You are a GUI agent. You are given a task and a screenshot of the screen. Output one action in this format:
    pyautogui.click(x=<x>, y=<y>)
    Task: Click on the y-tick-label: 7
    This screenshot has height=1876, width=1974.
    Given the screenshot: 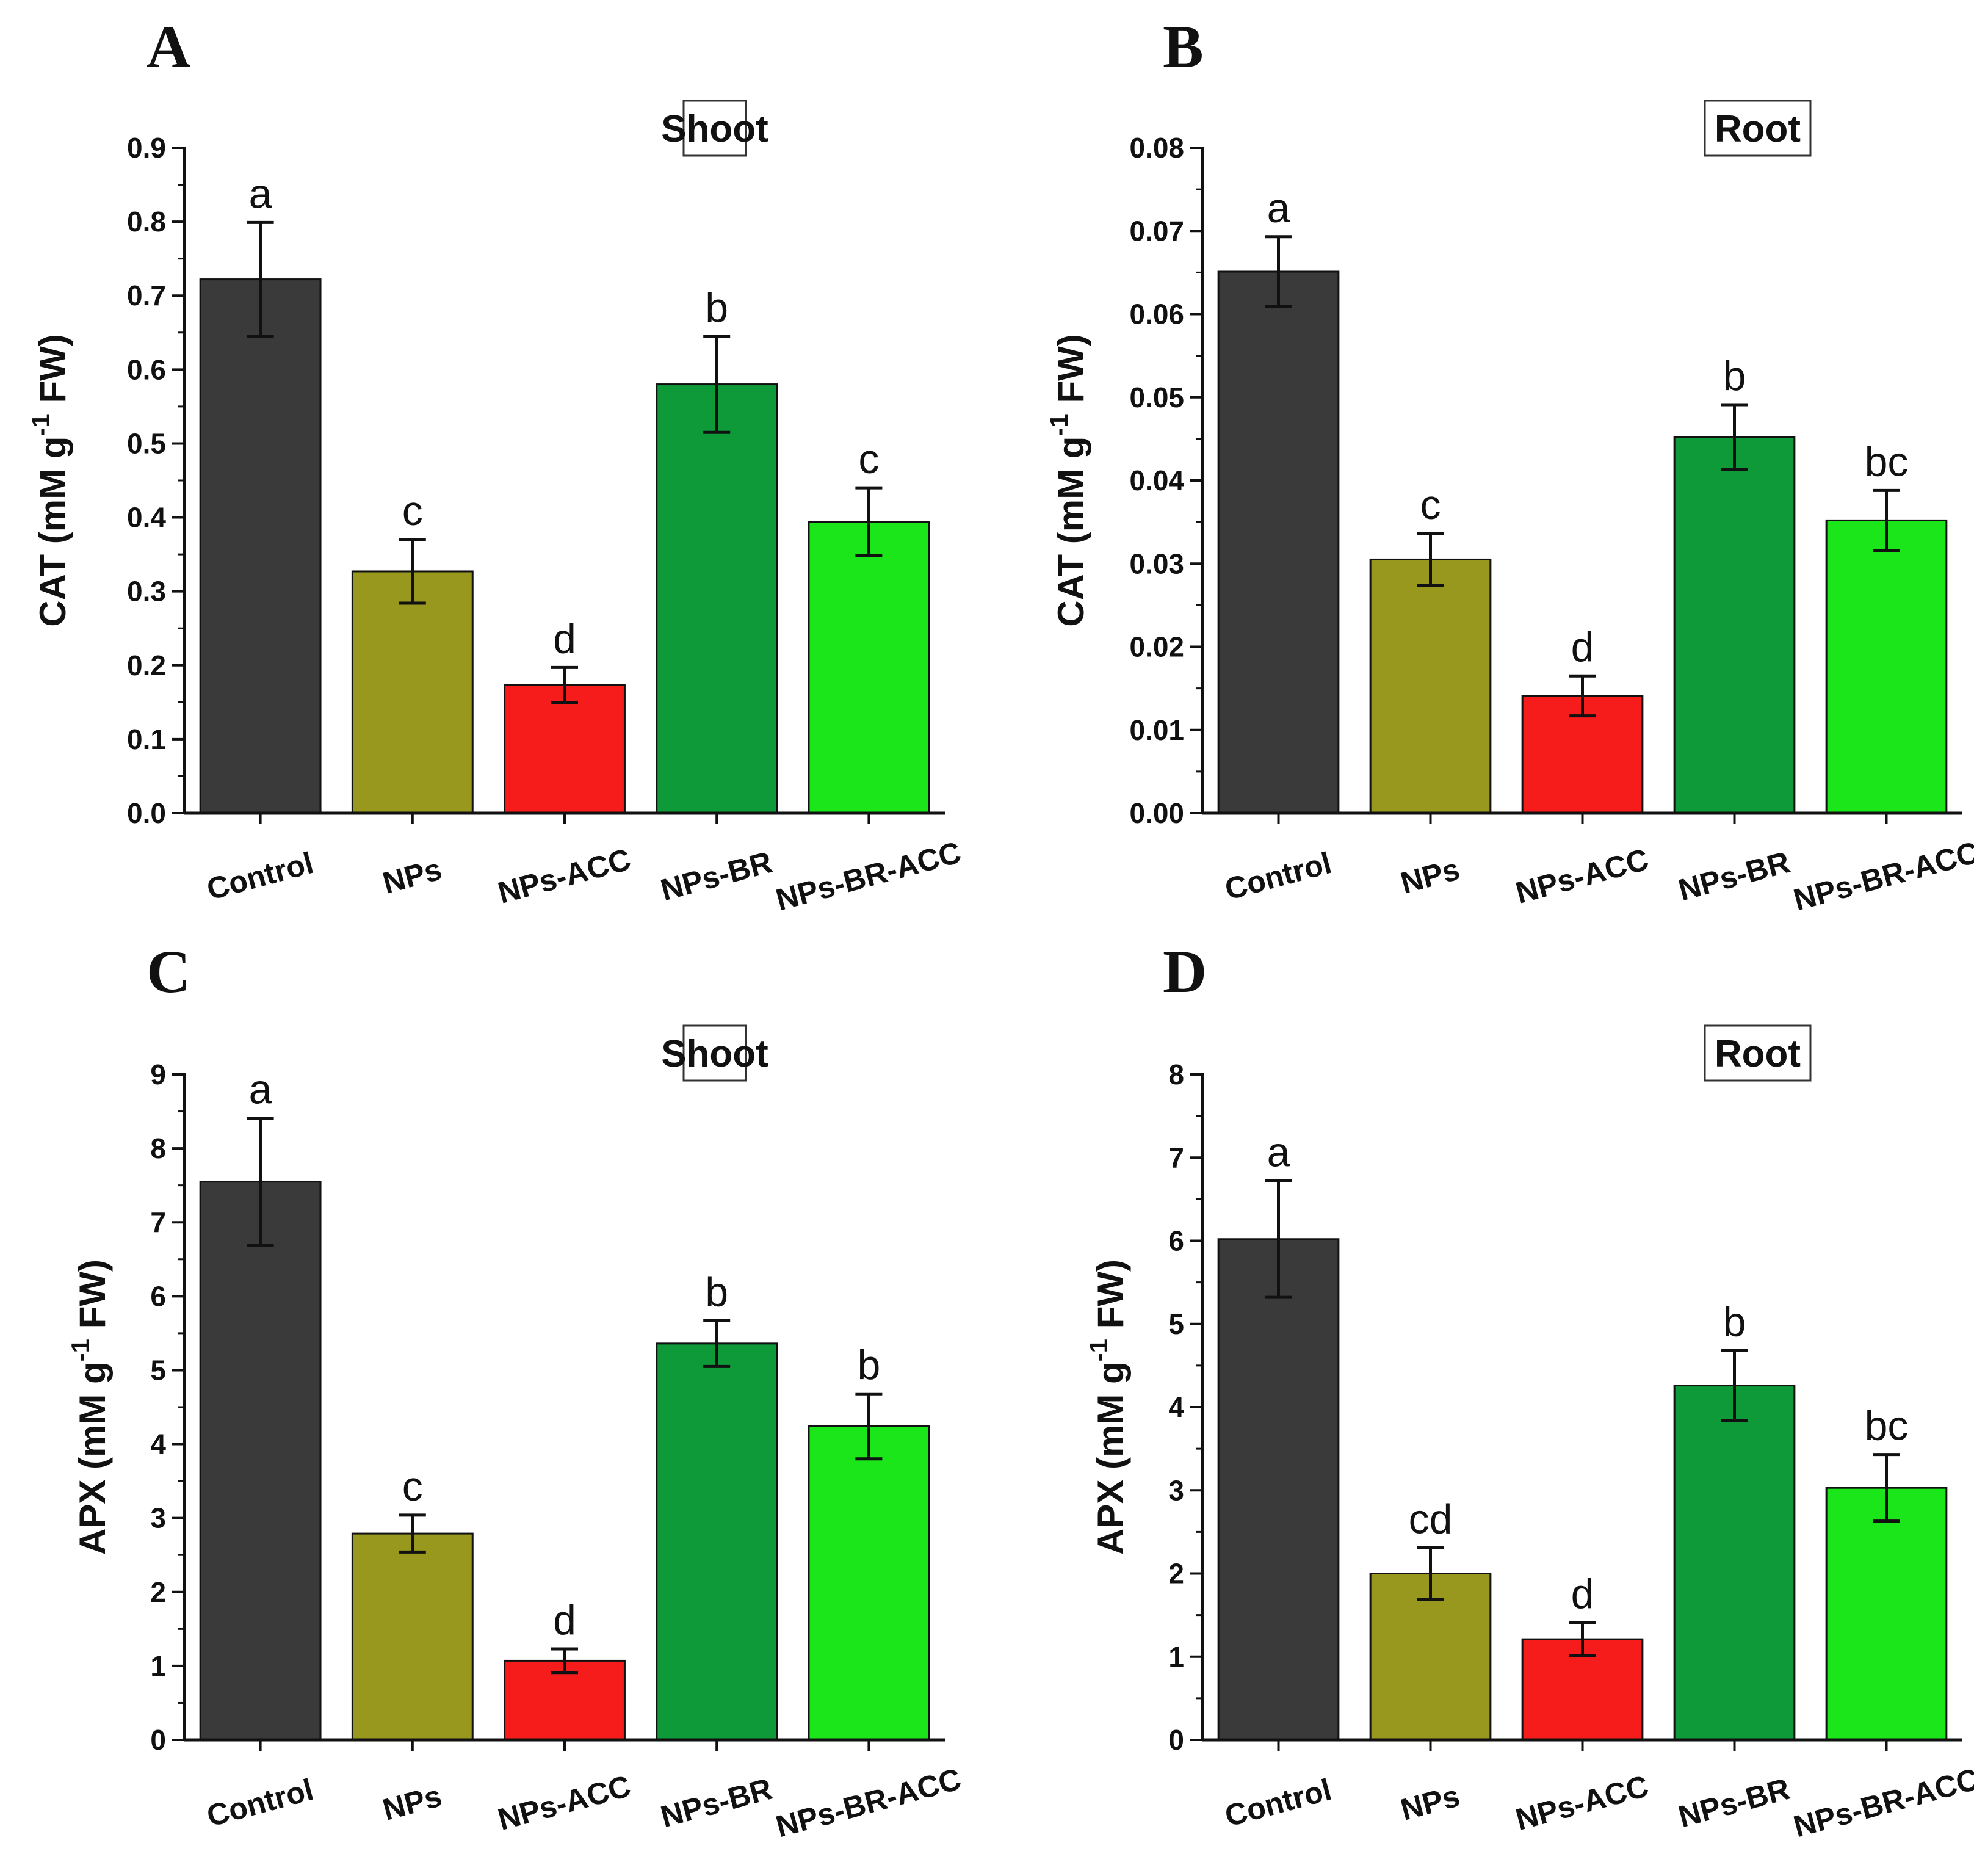 What is the action you would take?
    pyautogui.click(x=1176, y=1157)
    